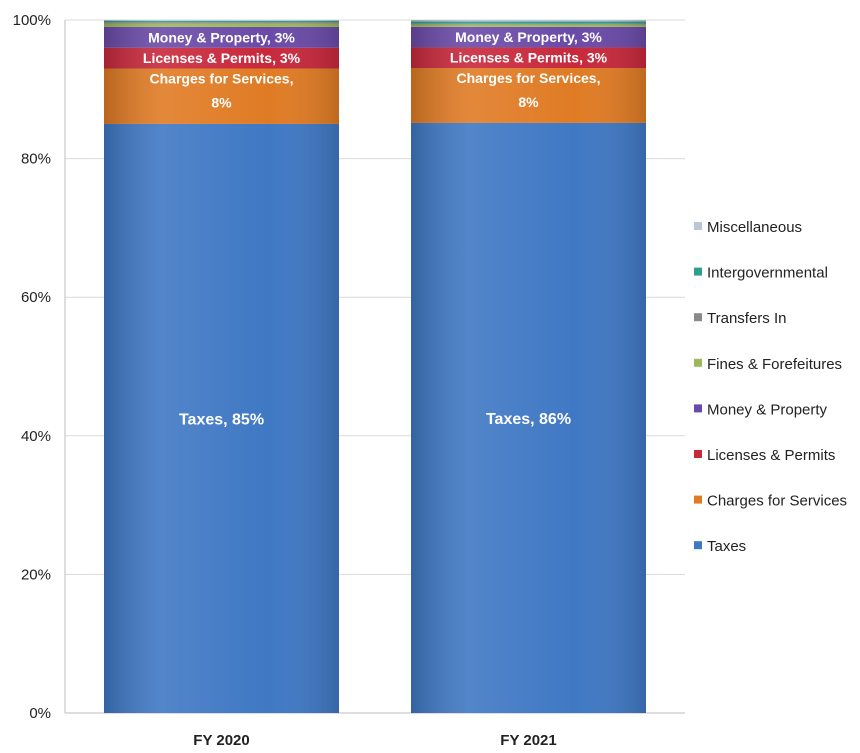  Describe the element at coordinates (221, 740) in the screenshot. I see `x-category-label: FY 2020` at that location.